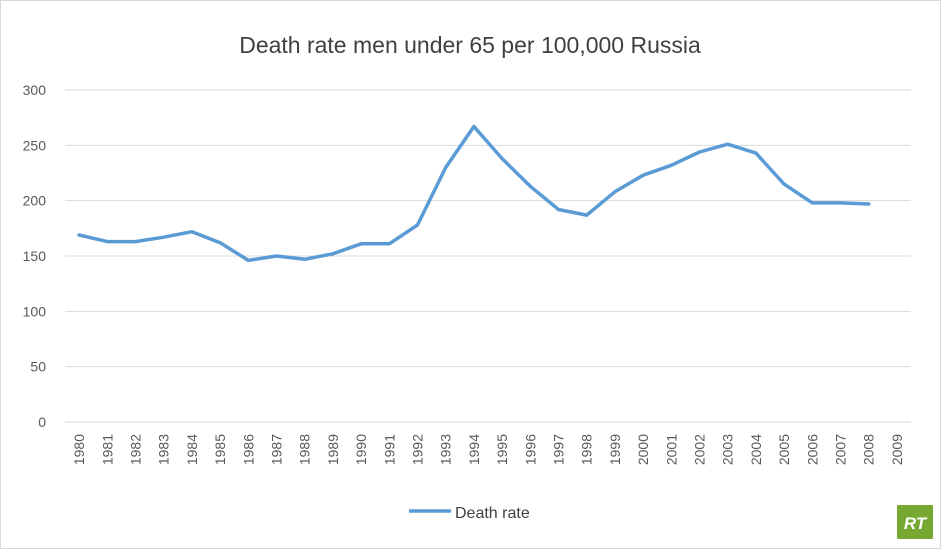 The image size is (941, 553). What do you see at coordinates (136, 449) in the screenshot?
I see `x-tick-label: 1982` at bounding box center [136, 449].